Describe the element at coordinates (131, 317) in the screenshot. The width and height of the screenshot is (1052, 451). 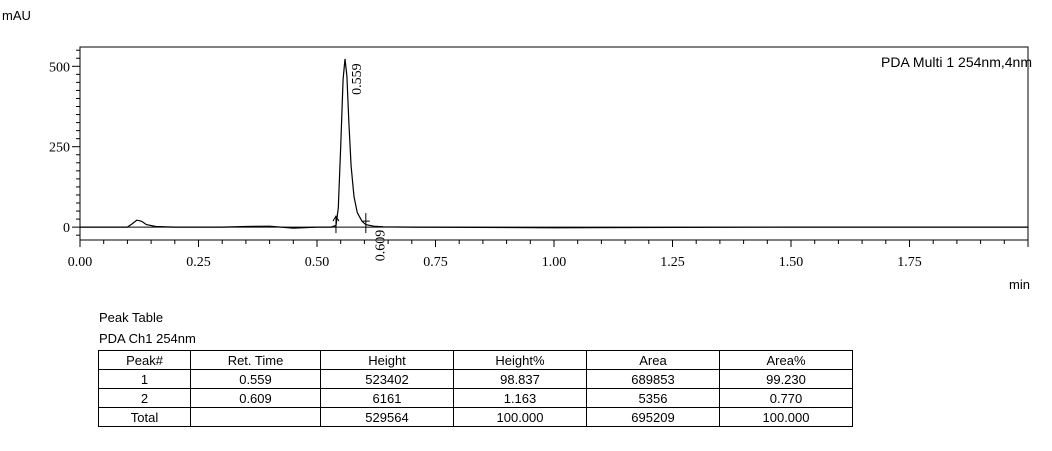
I see `table-title: Peak Table` at that location.